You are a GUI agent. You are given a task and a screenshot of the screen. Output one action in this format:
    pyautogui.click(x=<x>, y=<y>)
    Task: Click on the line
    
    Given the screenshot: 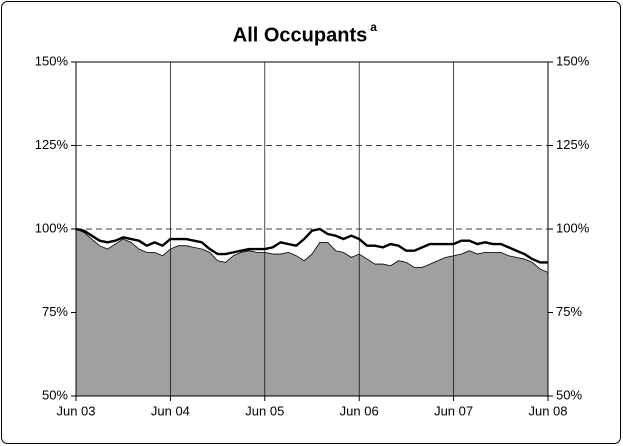 What is the action you would take?
    pyautogui.click(x=311, y=245)
    